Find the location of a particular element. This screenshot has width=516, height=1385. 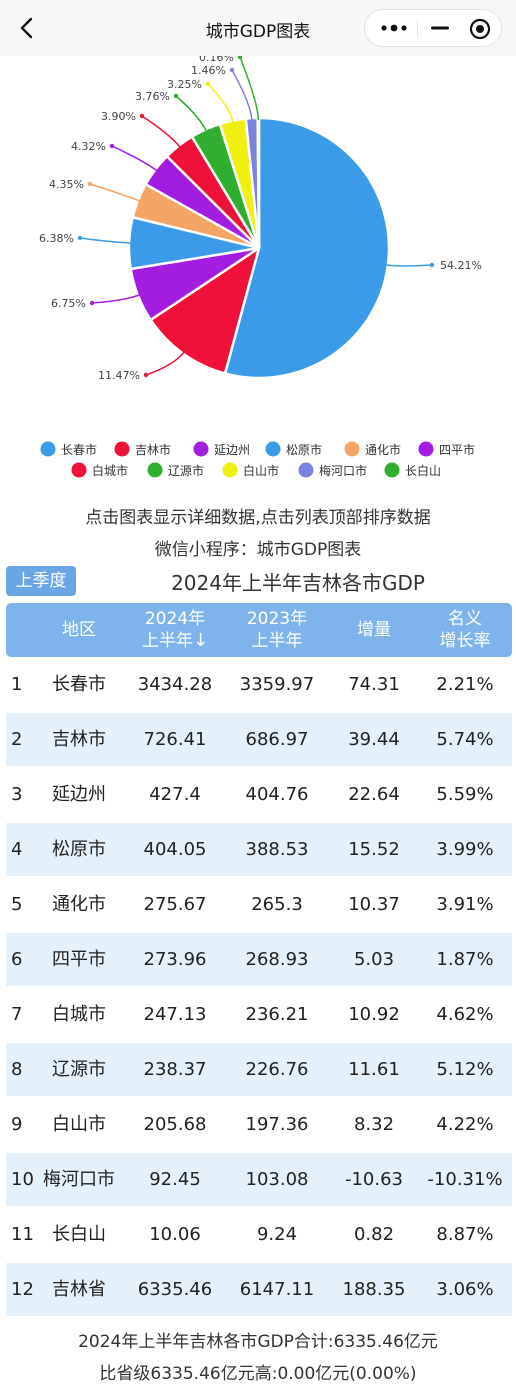

header-increase-label: 增量 is located at coordinates (374, 630).